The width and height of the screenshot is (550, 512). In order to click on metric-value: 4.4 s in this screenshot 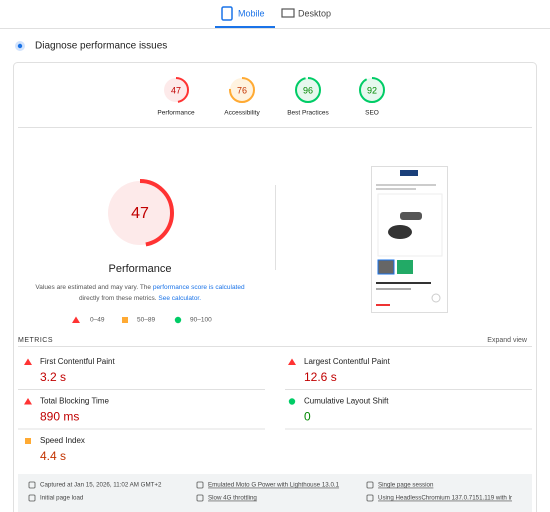, I will do `click(53, 456)`.